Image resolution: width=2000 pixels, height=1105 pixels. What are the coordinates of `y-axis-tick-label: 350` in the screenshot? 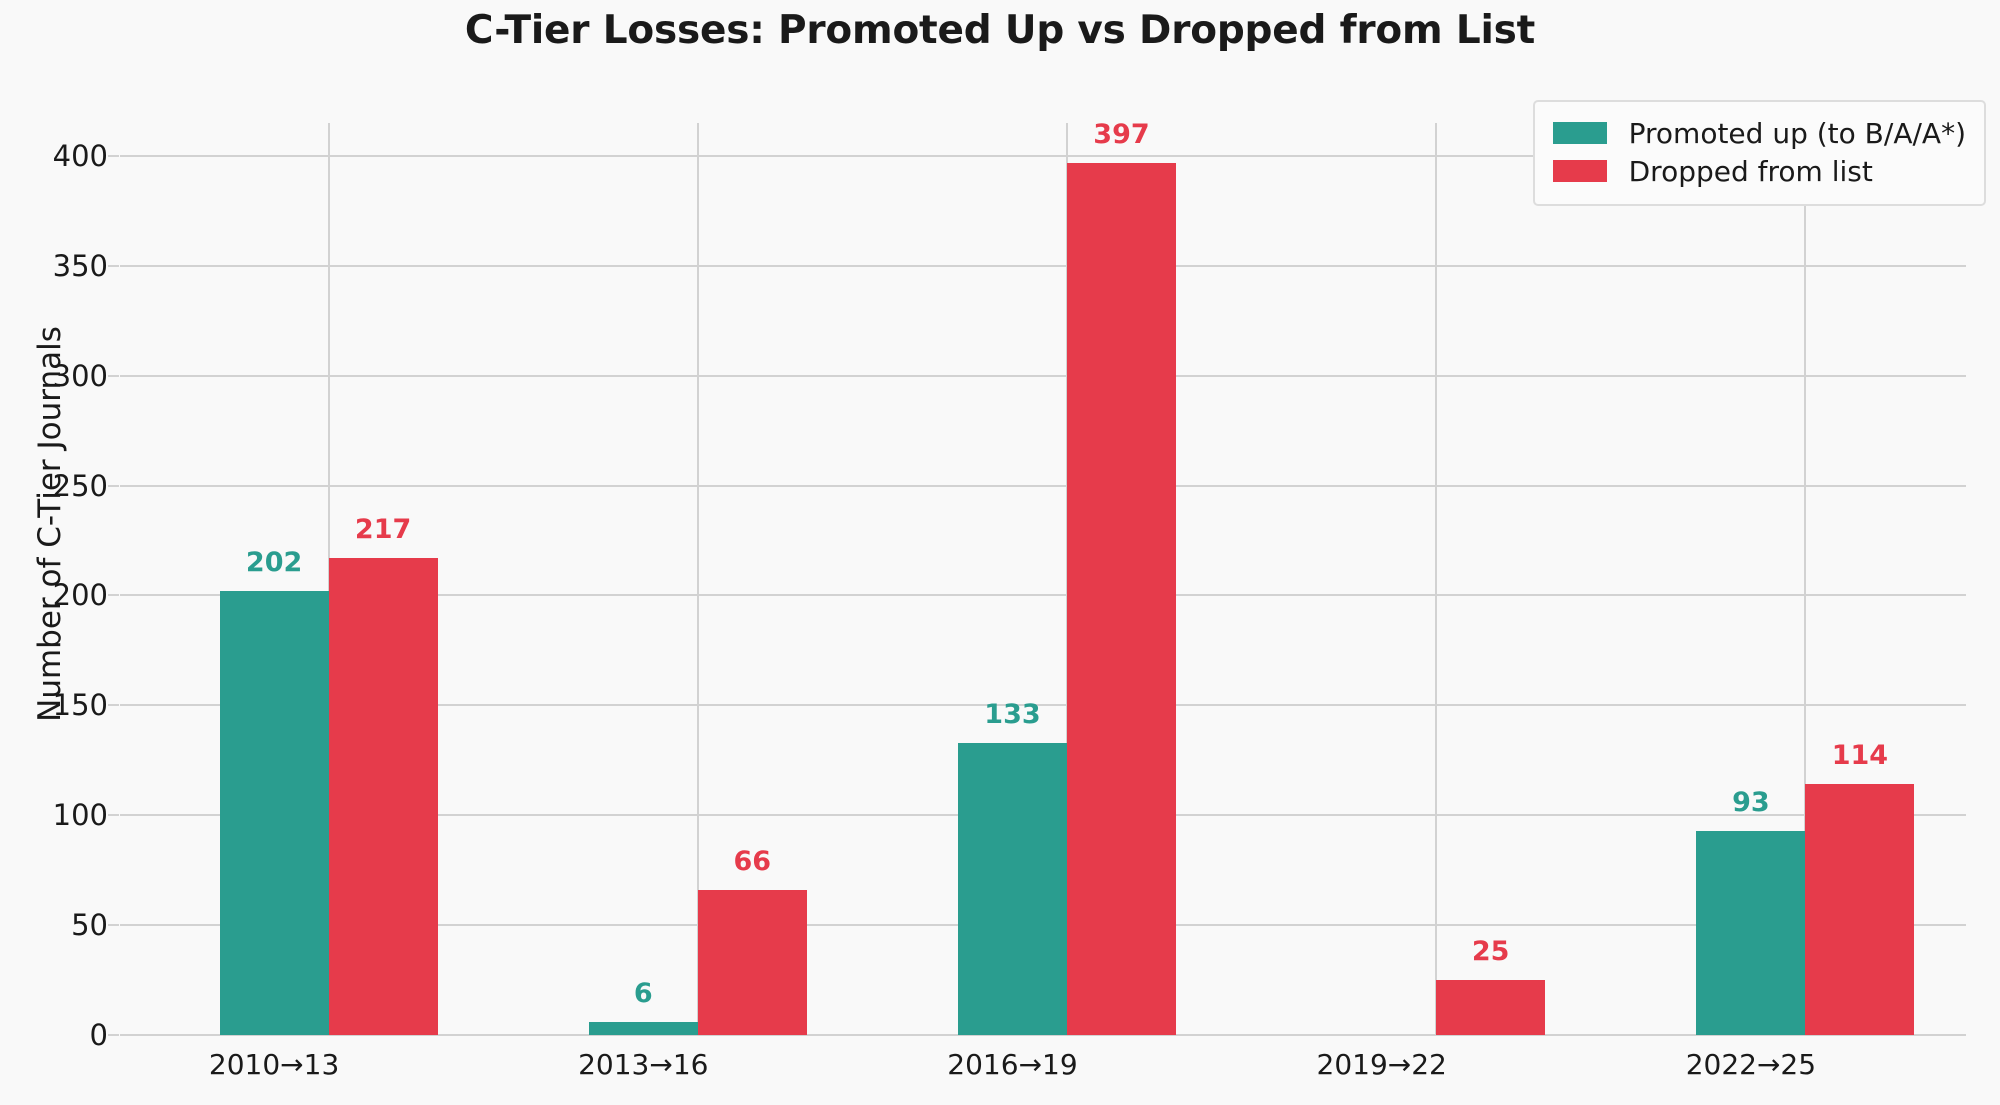 It's located at (80, 265).